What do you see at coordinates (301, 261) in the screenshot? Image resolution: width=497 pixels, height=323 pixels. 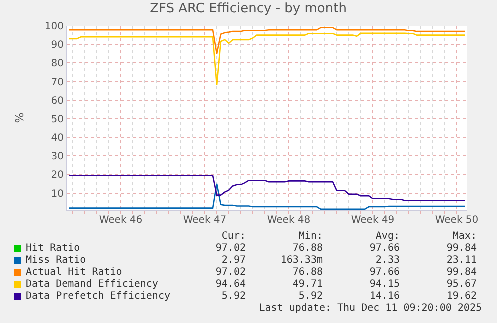 I see `text: 163.33m` at bounding box center [301, 261].